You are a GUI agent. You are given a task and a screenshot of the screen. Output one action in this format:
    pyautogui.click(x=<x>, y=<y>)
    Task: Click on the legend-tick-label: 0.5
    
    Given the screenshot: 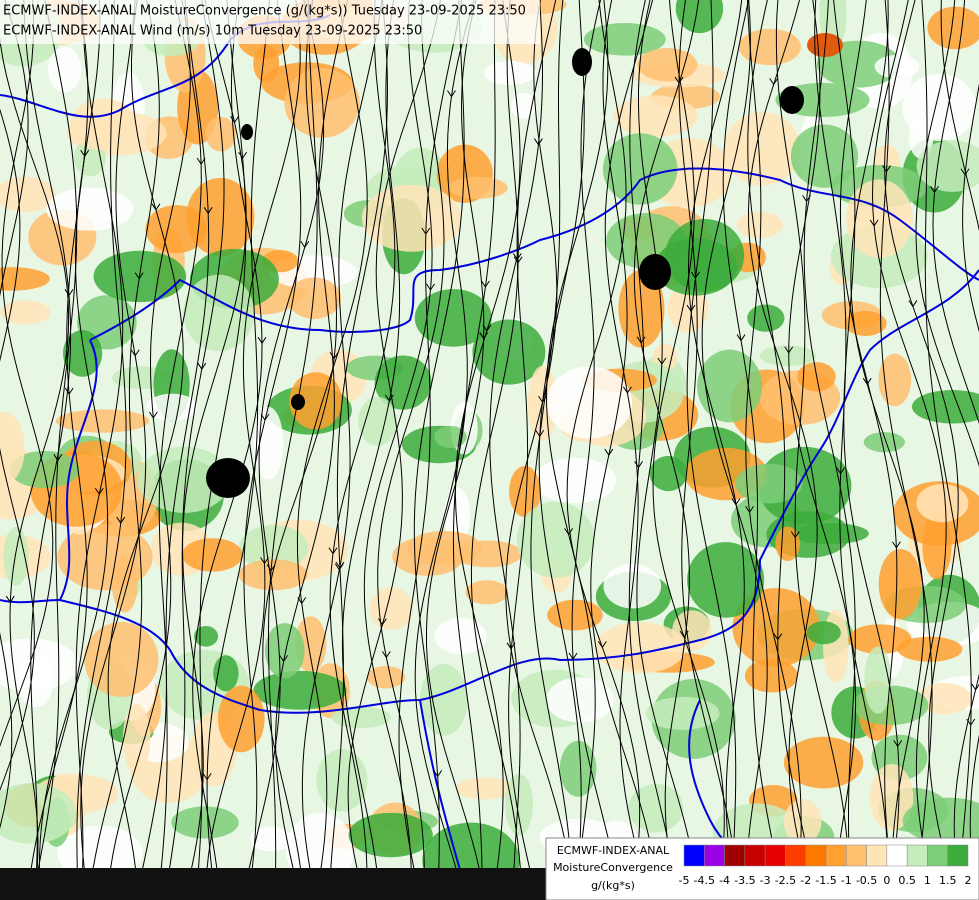 What is the action you would take?
    pyautogui.click(x=907, y=880)
    